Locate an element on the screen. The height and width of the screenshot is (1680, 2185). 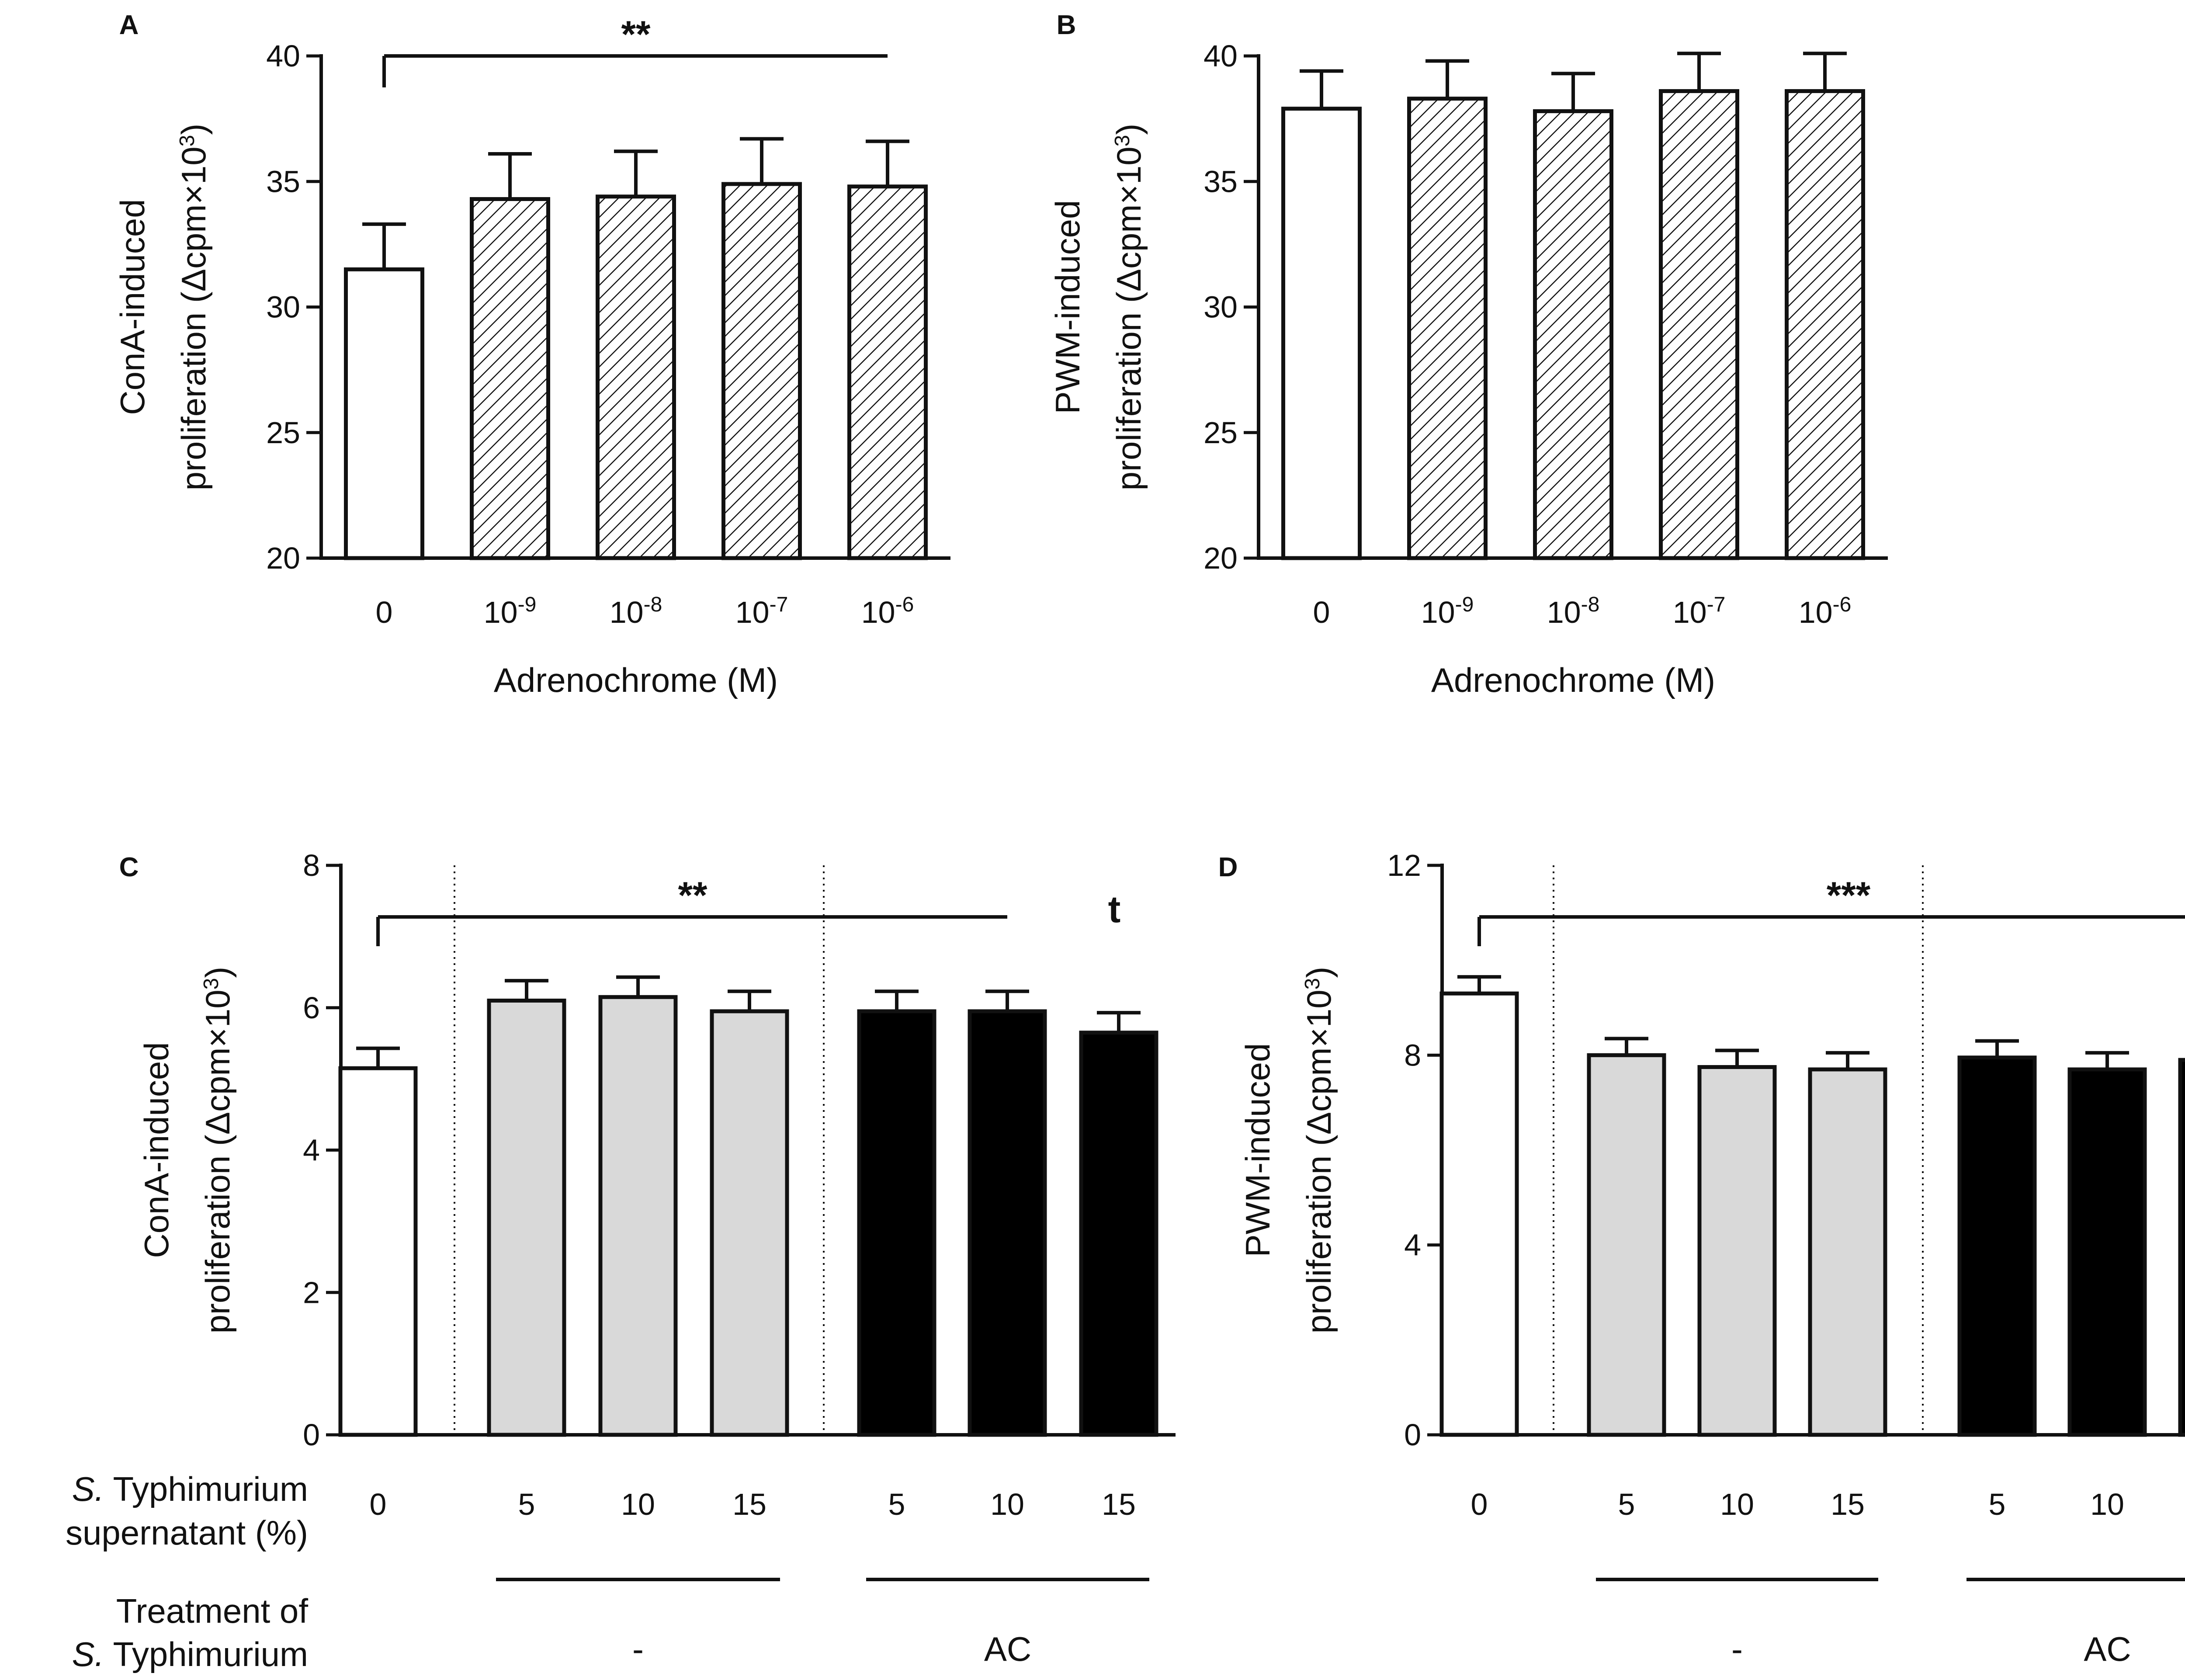
panel-d-xtick-label: 15 is located at coordinates (1848, 1504).